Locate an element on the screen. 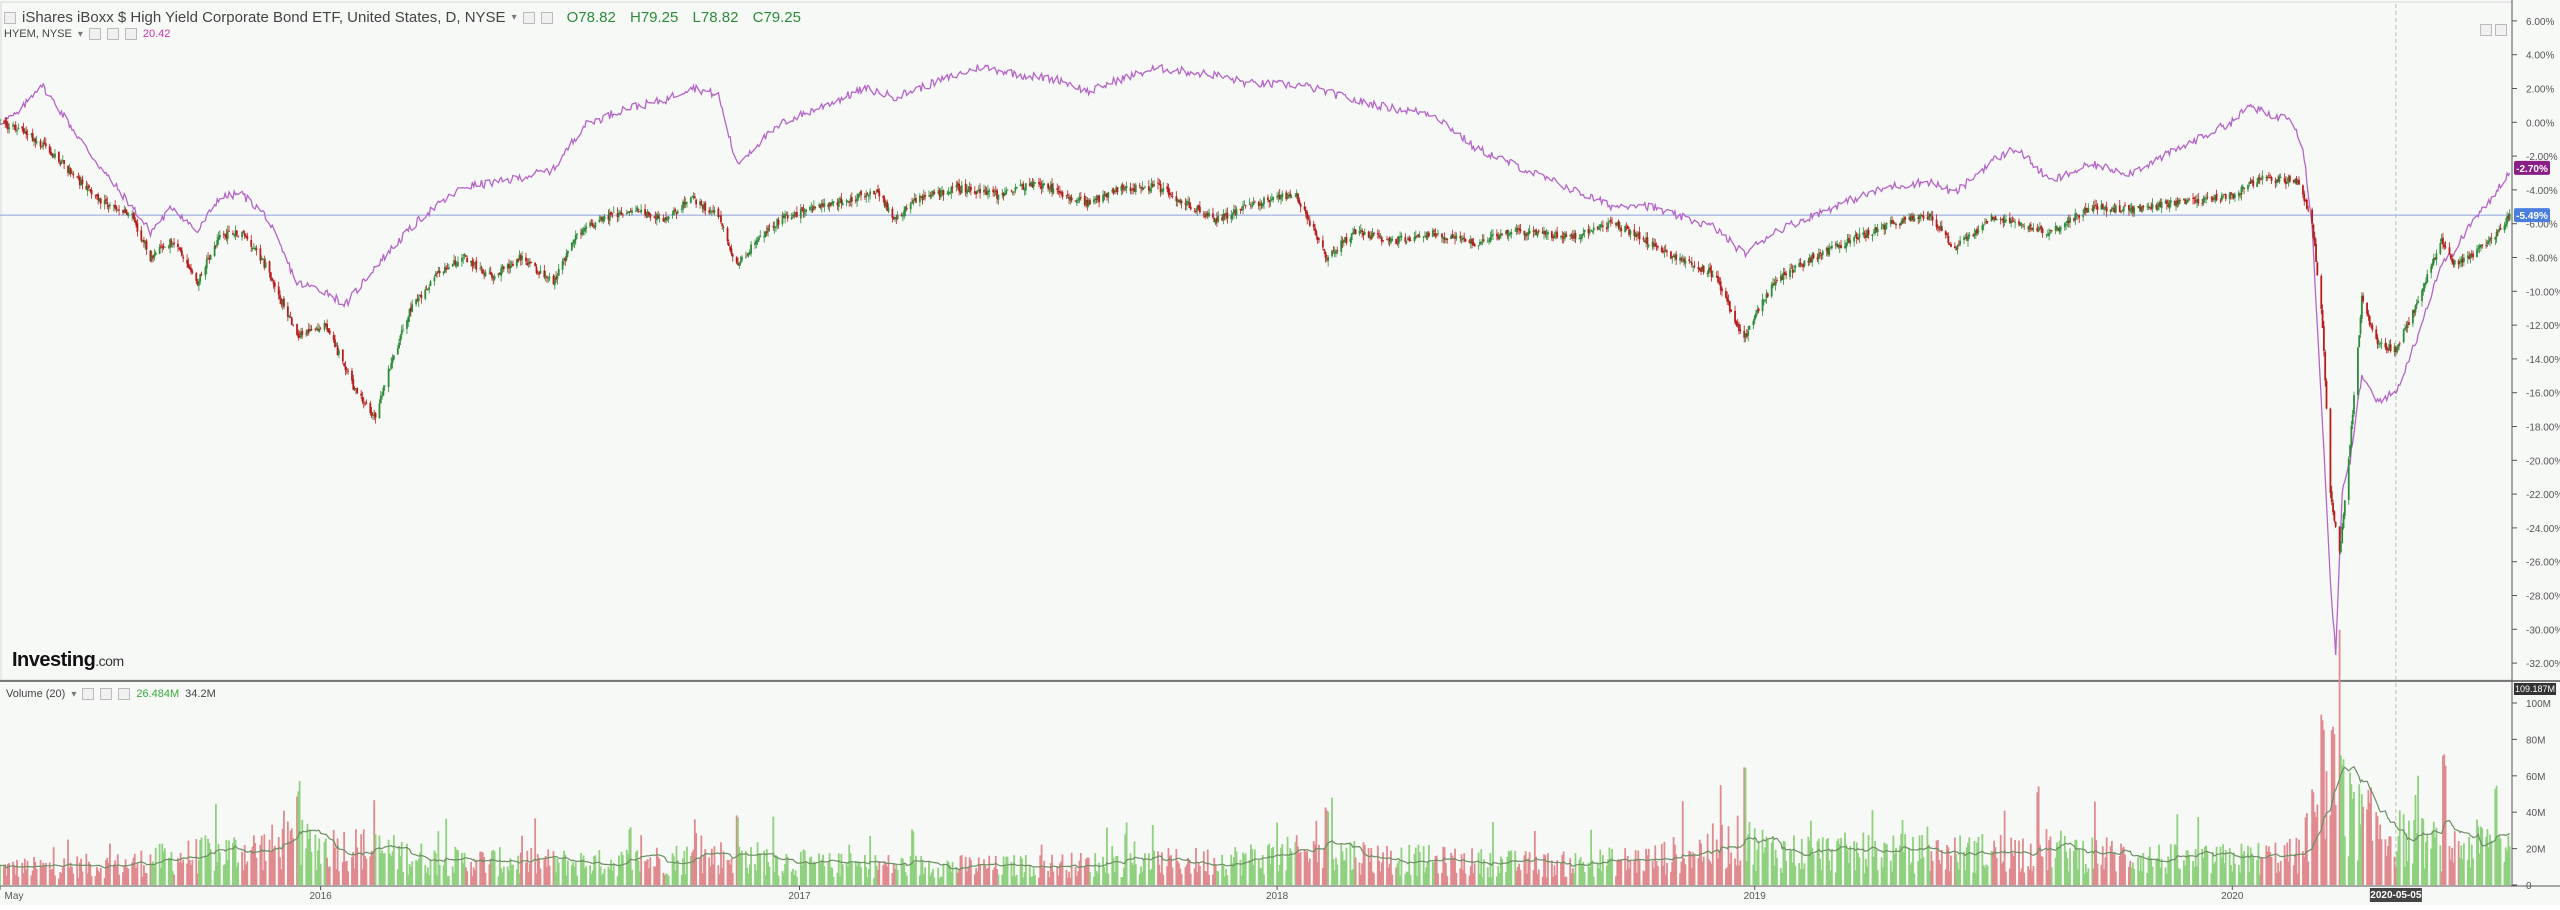 Image resolution: width=2560 pixels, height=910 pixels. collapse-icon is located at coordinates (10, 17).